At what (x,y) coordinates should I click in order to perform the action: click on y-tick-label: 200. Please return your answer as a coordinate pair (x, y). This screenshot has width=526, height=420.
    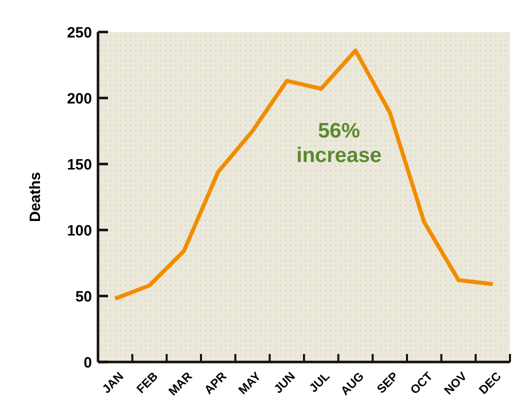
    Looking at the image, I should click on (79, 99).